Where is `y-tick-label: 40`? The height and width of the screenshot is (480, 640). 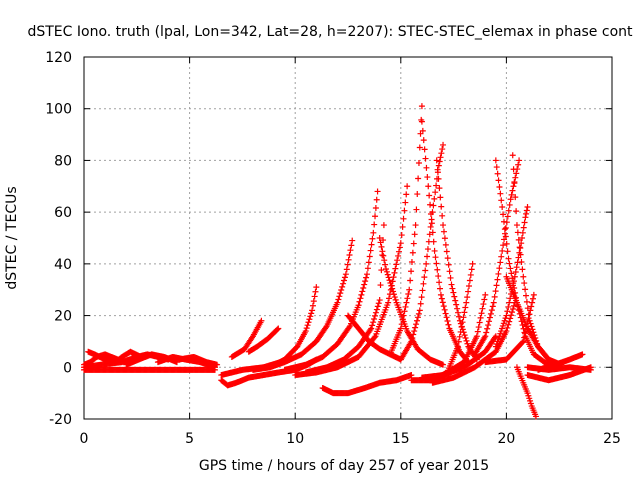 y-tick-label: 40 is located at coordinates (63, 265).